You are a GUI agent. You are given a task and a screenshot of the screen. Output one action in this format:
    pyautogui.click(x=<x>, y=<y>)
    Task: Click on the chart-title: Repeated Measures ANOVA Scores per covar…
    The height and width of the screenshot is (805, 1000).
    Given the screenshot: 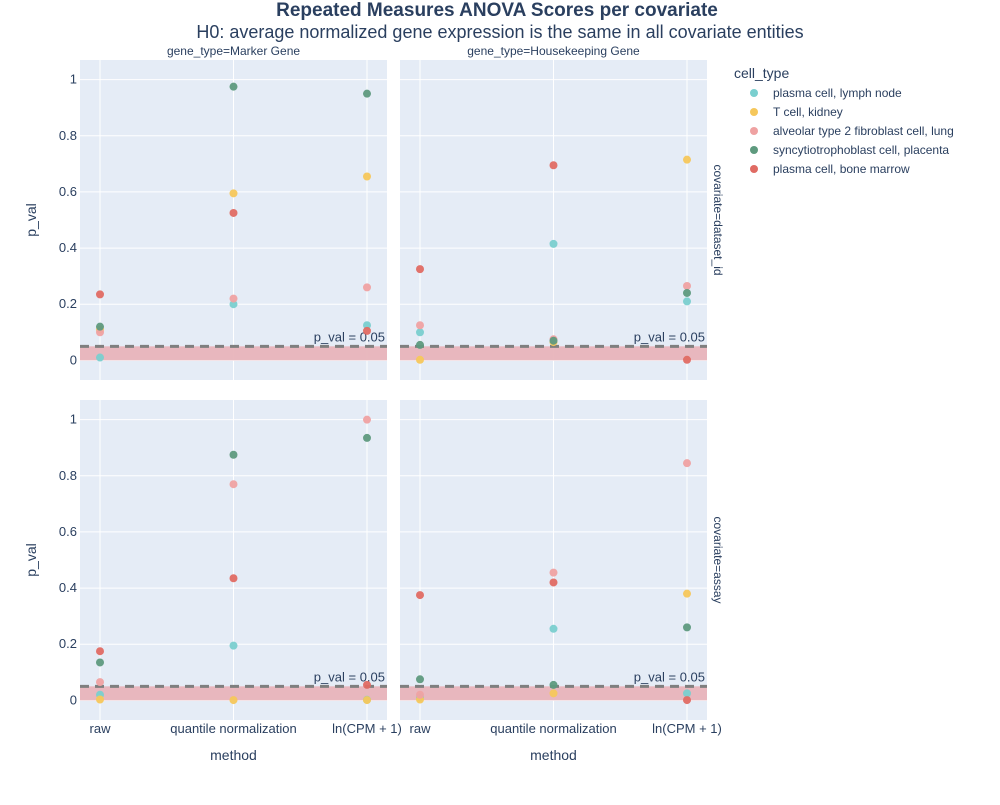 What is the action you would take?
    pyautogui.click(x=497, y=10)
    